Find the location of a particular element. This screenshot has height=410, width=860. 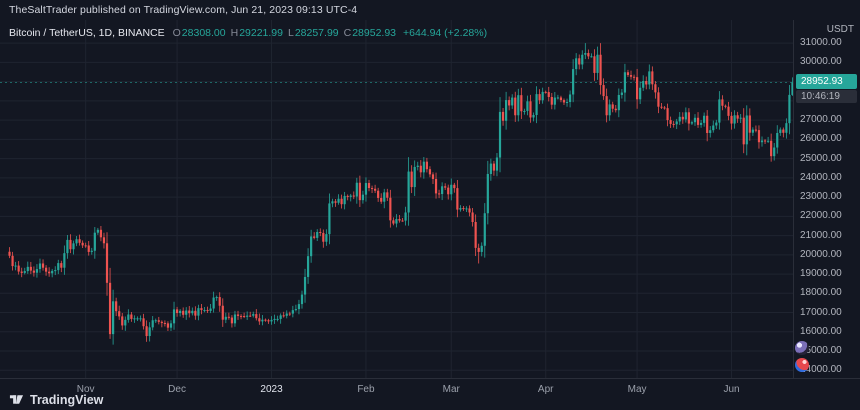

emoji-sticker-top is located at coordinates (802, 348).